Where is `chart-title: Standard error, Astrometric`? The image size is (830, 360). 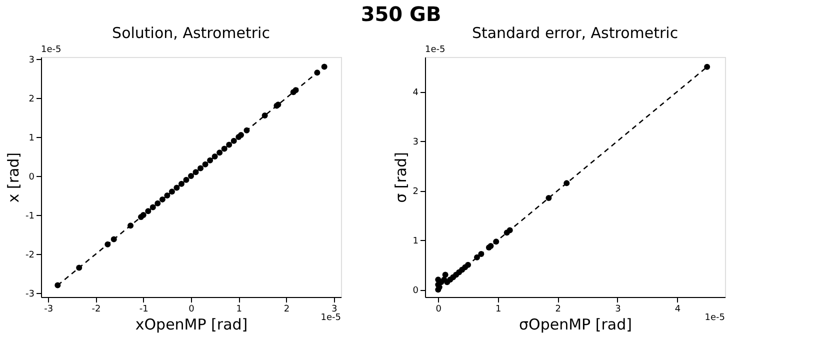 chart-title: Standard error, Astrometric is located at coordinates (575, 33).